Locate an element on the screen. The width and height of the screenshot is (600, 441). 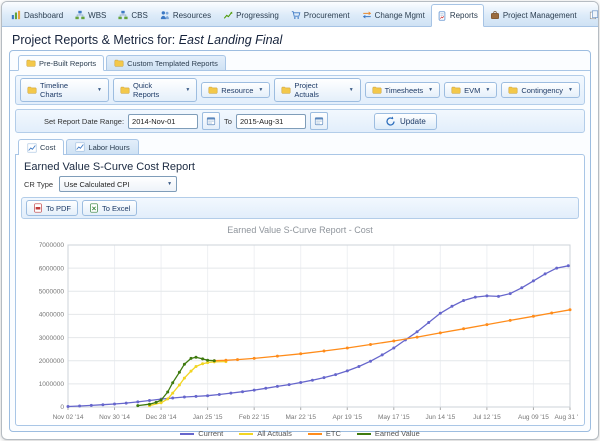
legend-label: Earned Value is located at coordinates (397, 433).